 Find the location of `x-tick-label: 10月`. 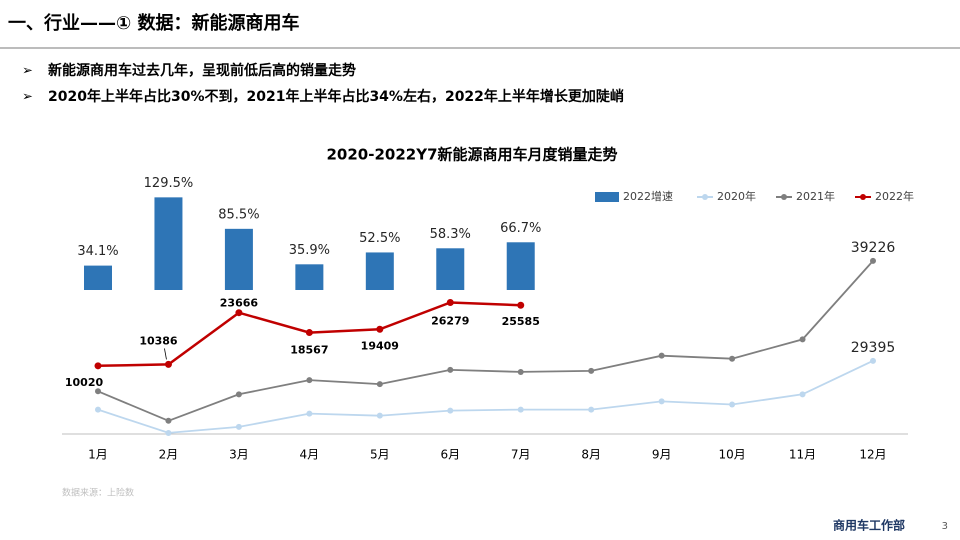

x-tick-label: 10月 is located at coordinates (731, 455).